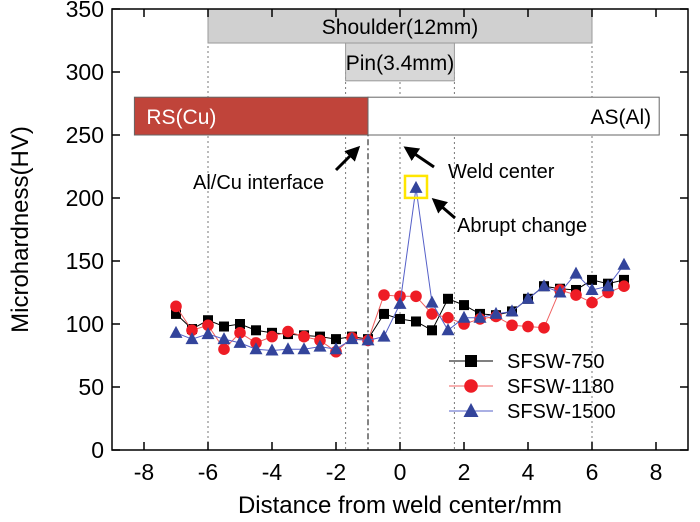  Describe the element at coordinates (400, 472) in the screenshot. I see `x-tick-label: 0` at that location.